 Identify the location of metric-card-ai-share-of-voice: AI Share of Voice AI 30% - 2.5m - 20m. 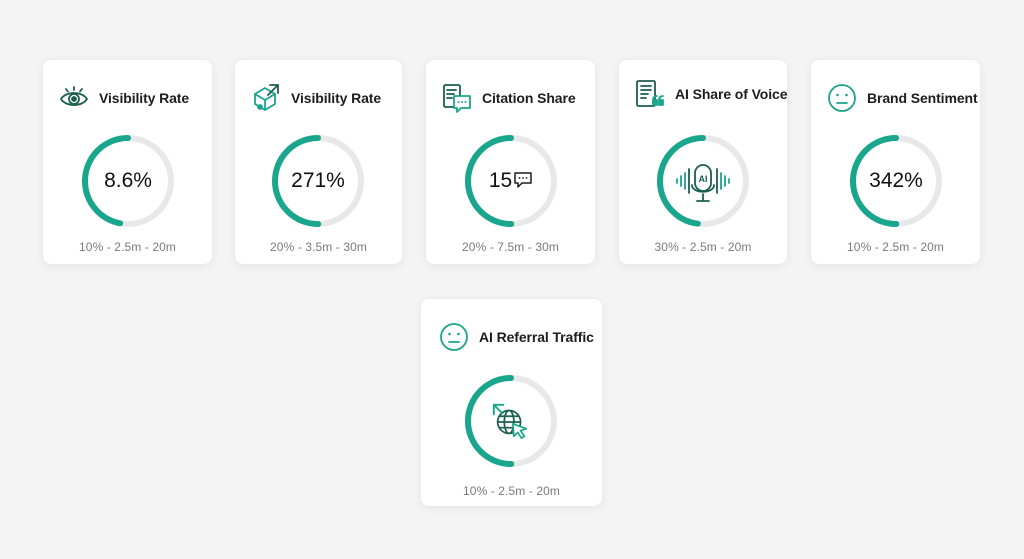
(703, 162).